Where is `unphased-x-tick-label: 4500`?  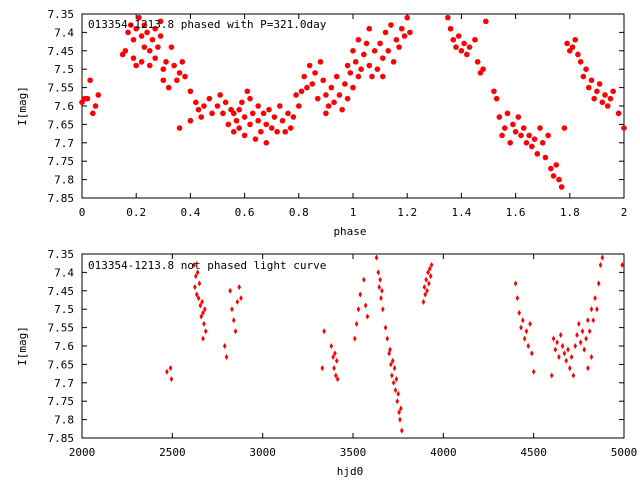 unphased-x-tick-label: 4500 is located at coordinates (533, 452).